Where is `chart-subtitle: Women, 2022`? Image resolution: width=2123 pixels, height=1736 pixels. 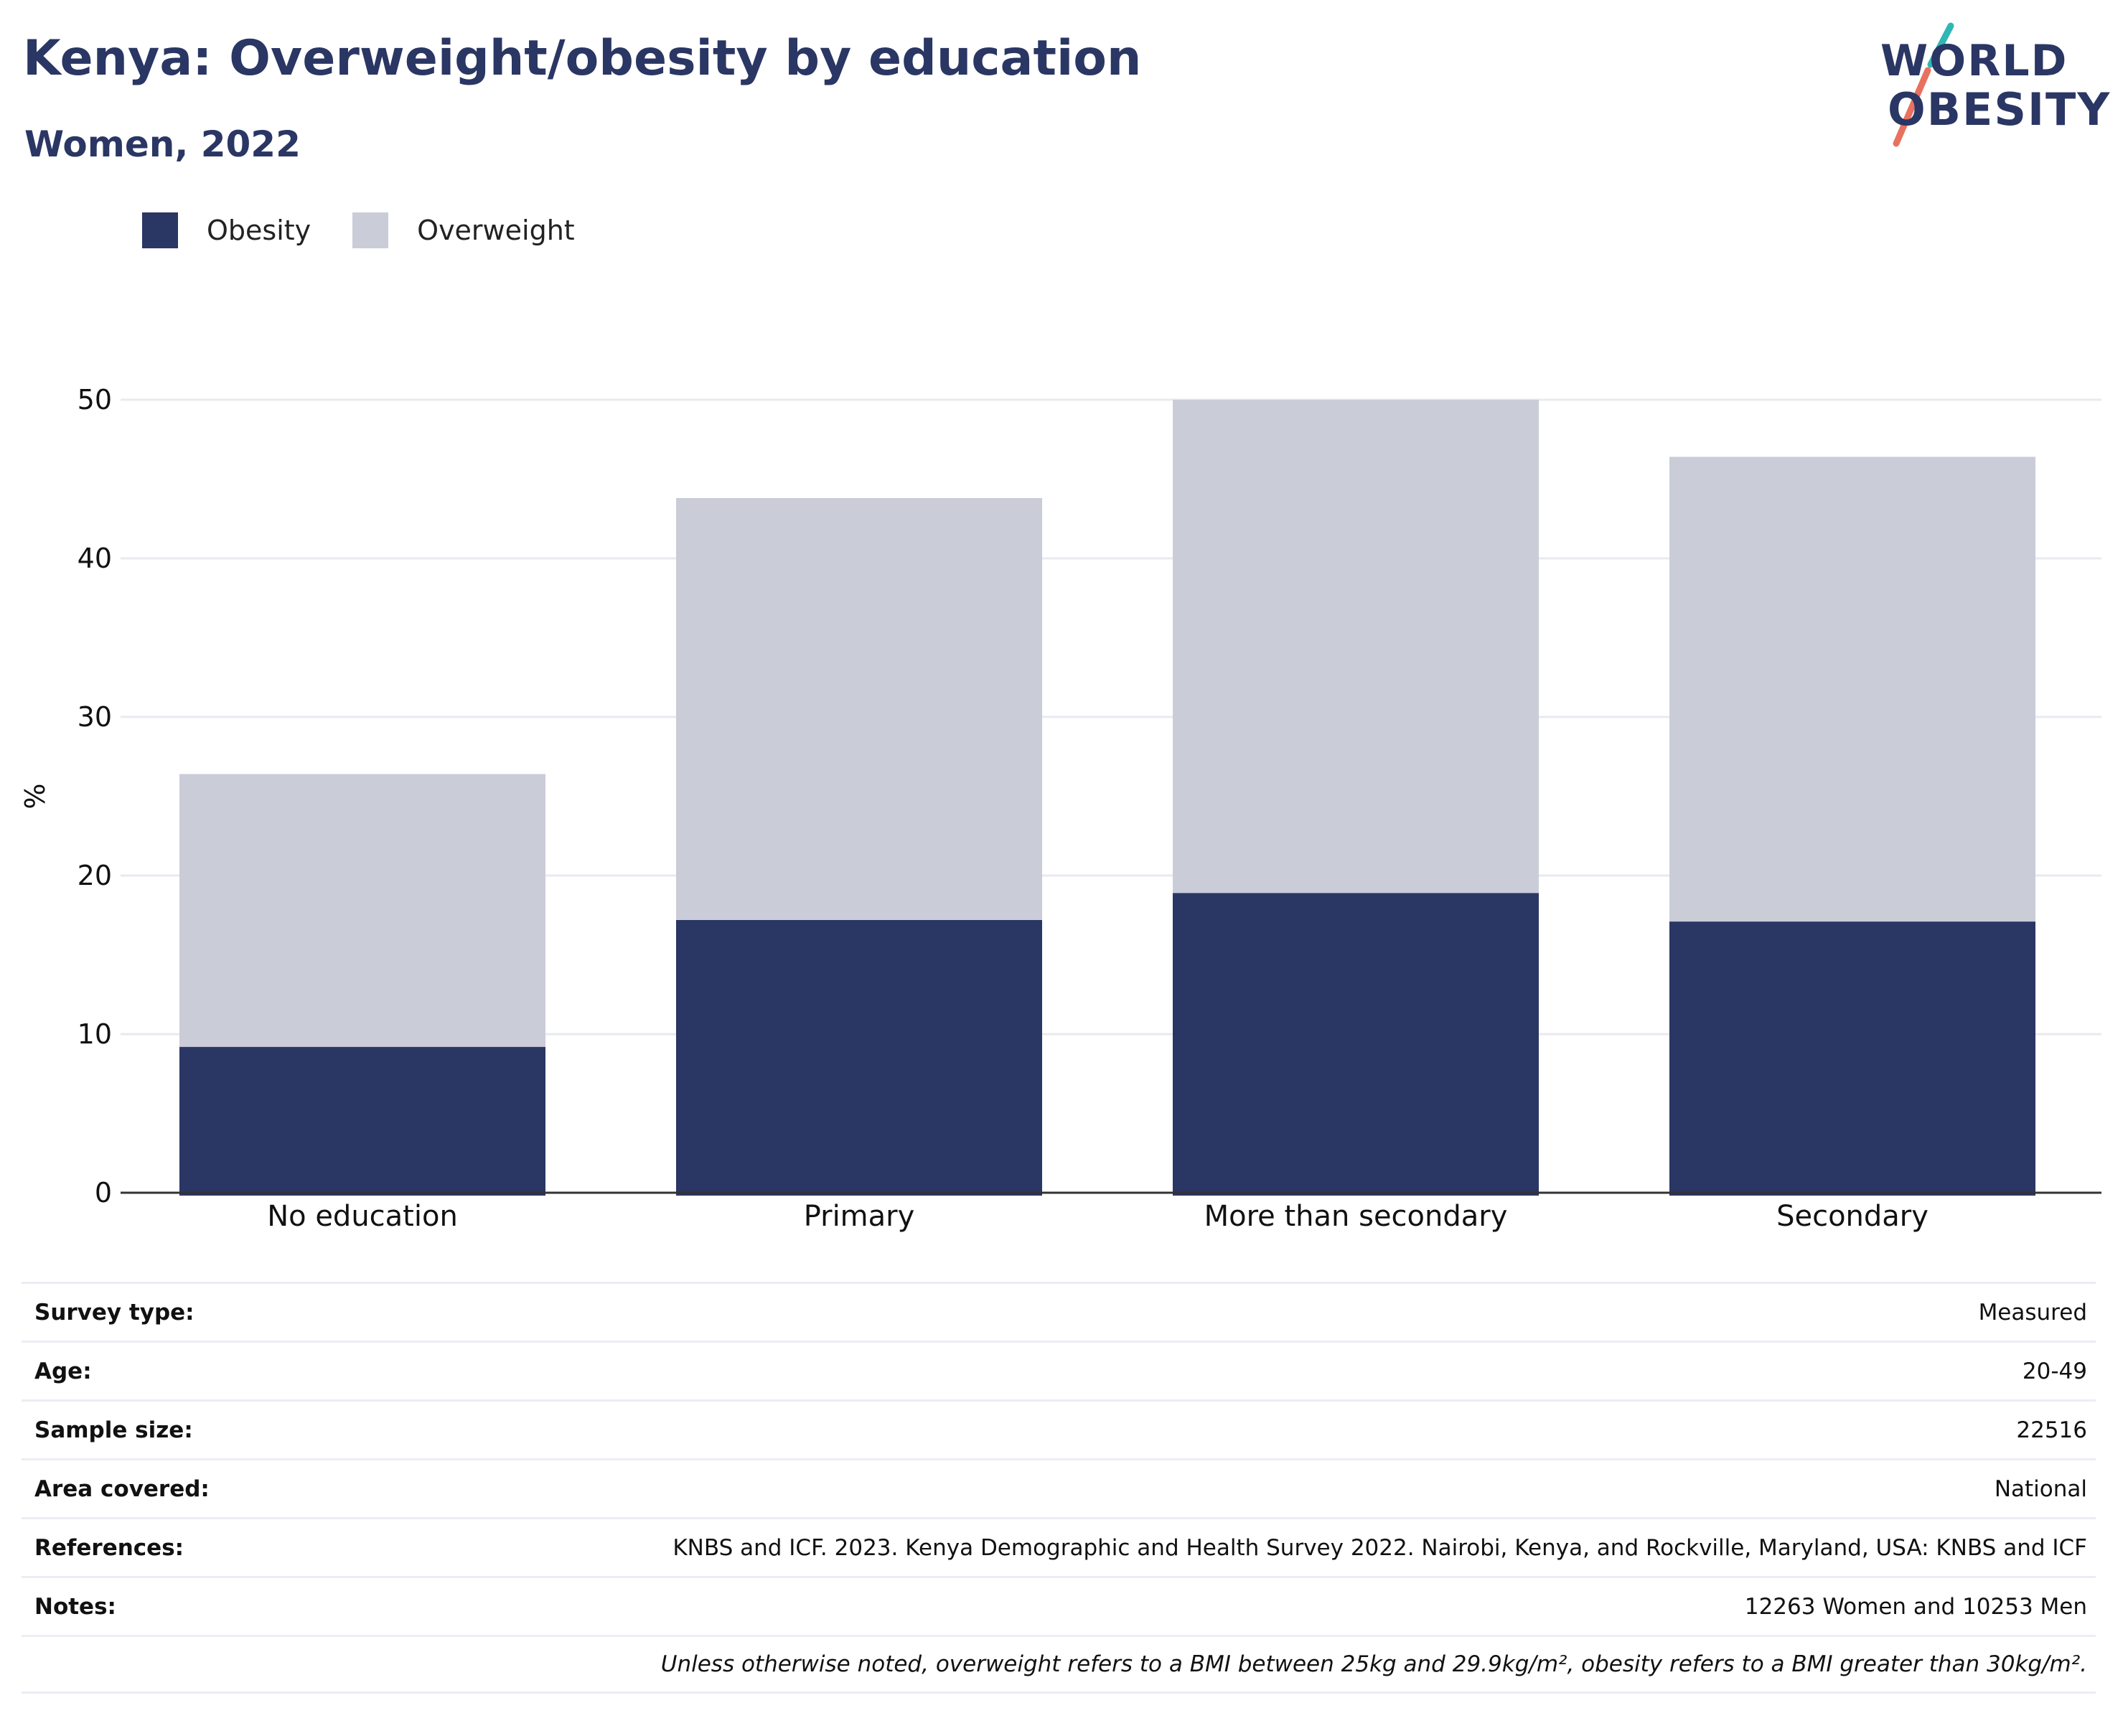 chart-subtitle: Women, 2022 is located at coordinates (162, 144).